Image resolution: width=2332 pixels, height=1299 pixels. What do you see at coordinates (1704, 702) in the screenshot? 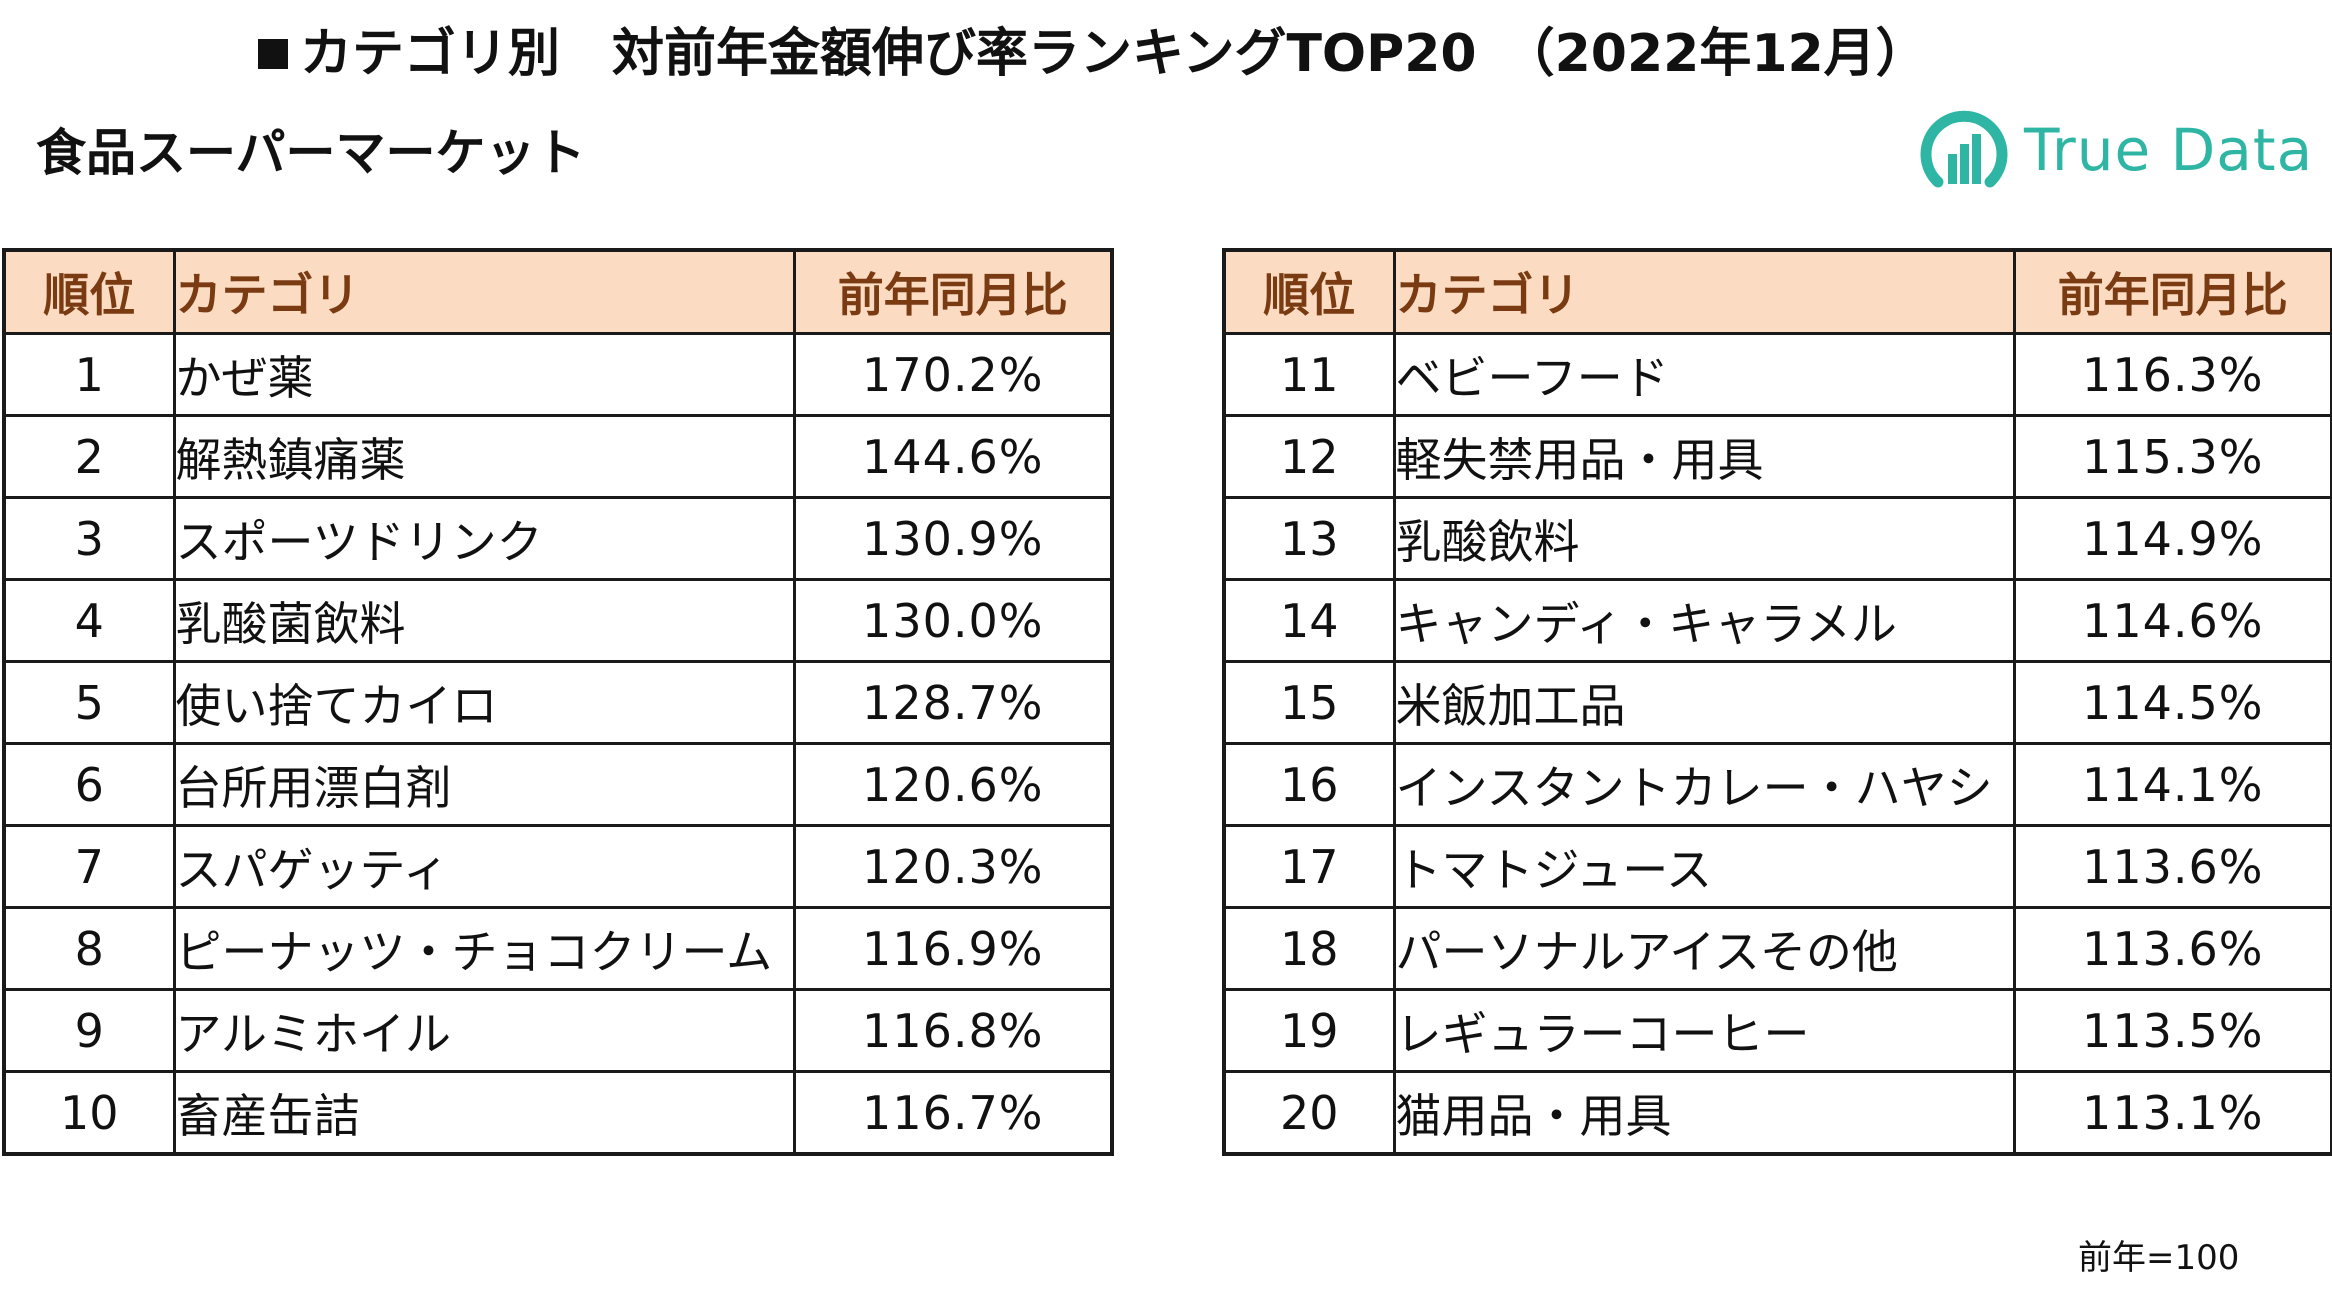
I see `category-cell: 米飯加工品` at bounding box center [1704, 702].